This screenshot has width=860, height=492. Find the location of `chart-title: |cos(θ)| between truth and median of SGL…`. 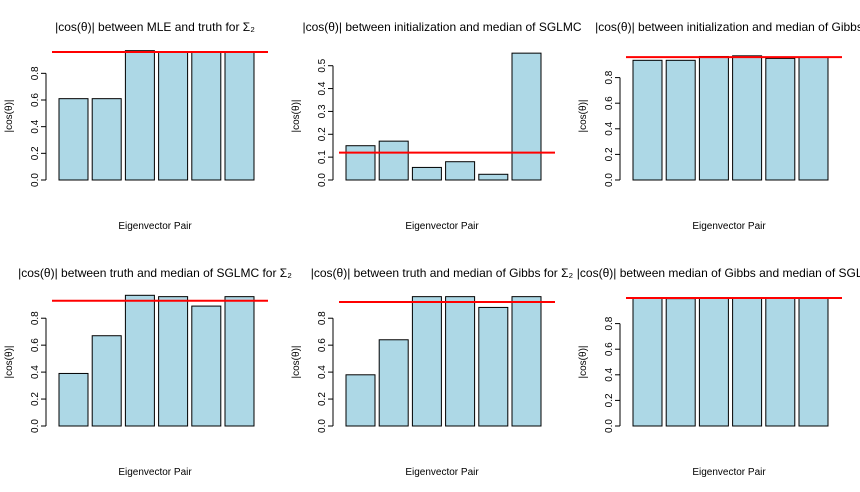

chart-title: |cos(θ)| between truth and median of SGL… is located at coordinates (155, 273).